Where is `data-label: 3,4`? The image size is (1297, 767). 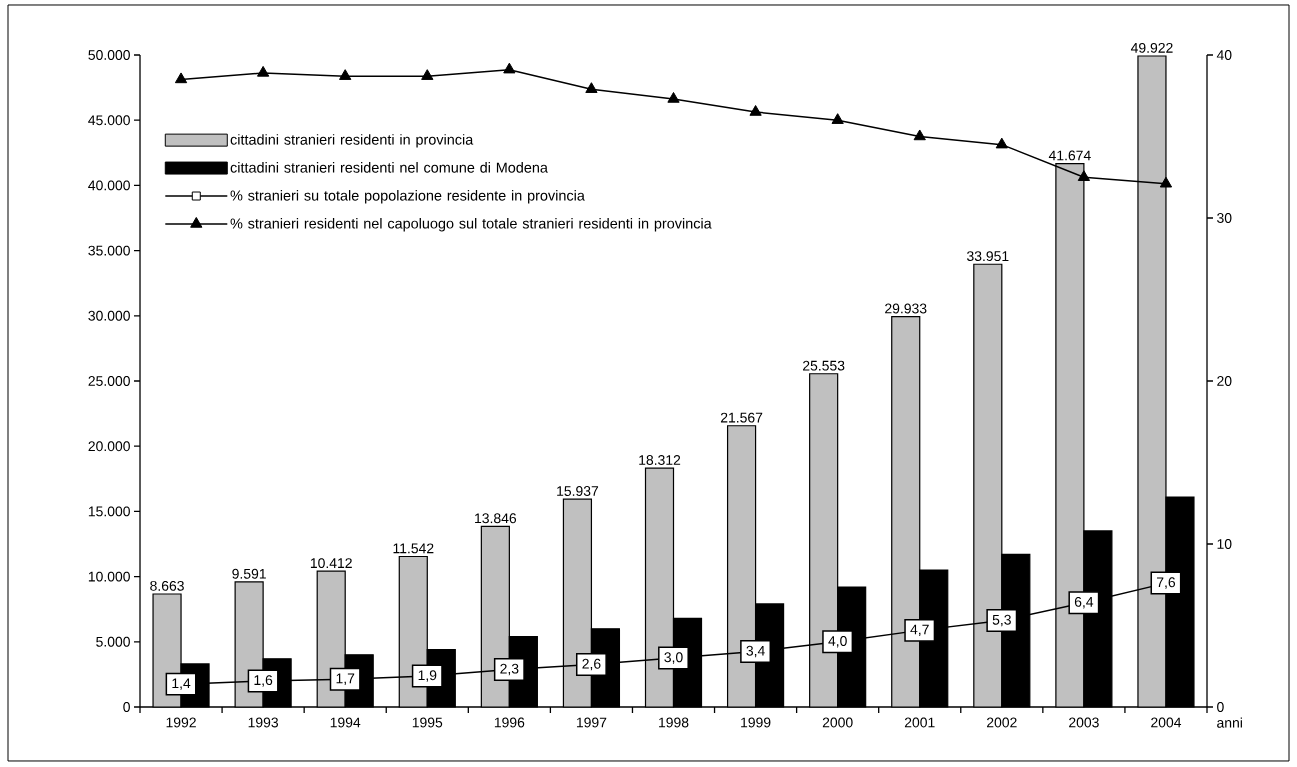
data-label: 3,4 is located at coordinates (755, 651).